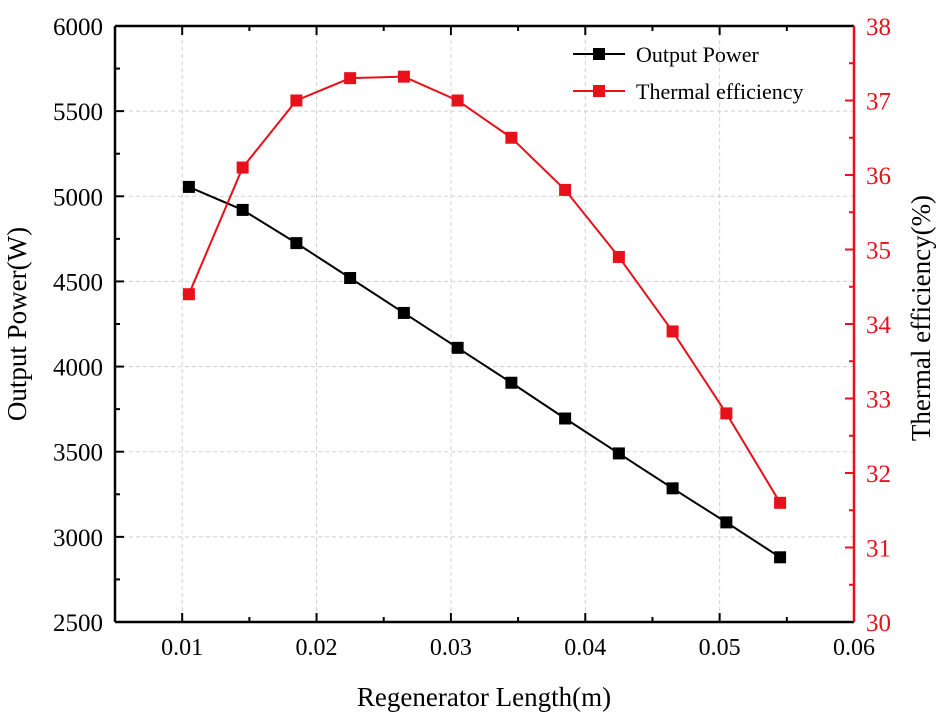 Image resolution: width=942 pixels, height=718 pixels. Describe the element at coordinates (878, 102) in the screenshot. I see `y2-tick-label: 37` at that location.